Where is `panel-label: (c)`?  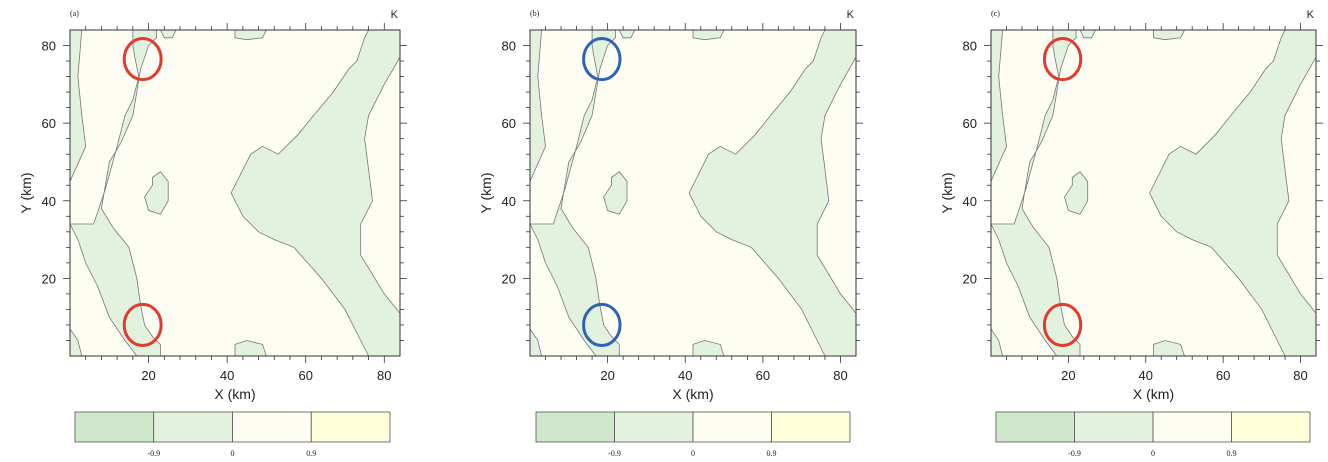
panel-label: (c) is located at coordinates (995, 13).